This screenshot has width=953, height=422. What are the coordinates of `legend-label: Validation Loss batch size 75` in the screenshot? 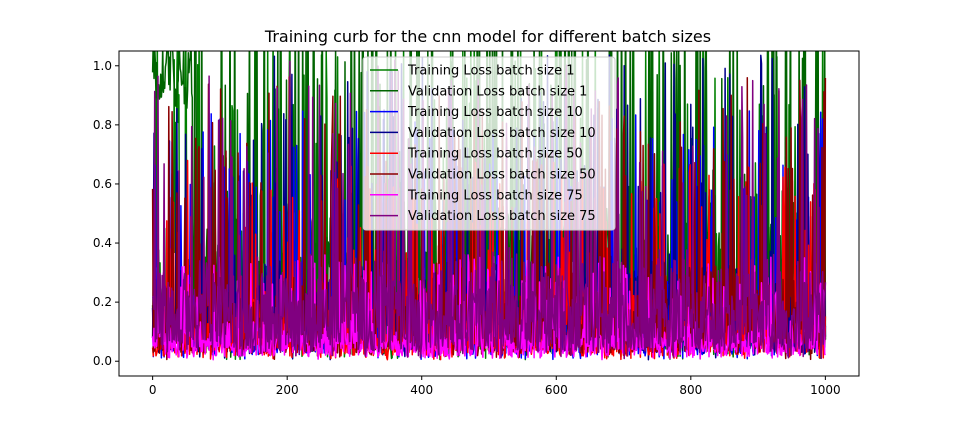 It's located at (502, 216).